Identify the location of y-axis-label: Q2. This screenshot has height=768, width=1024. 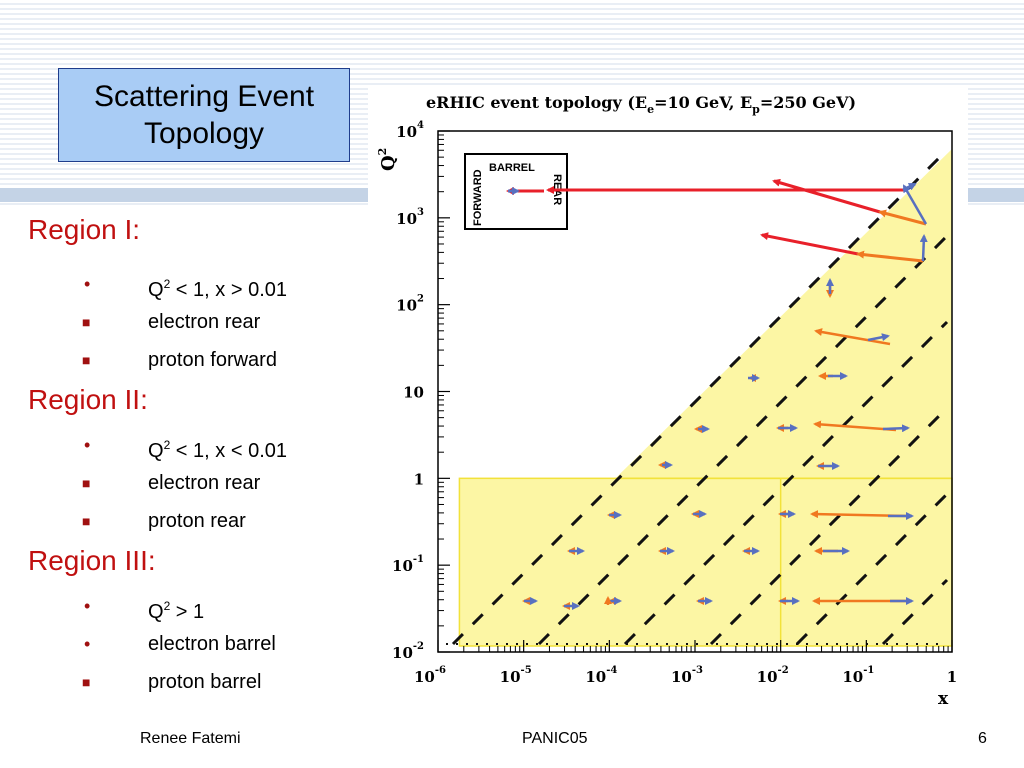
(387, 159).